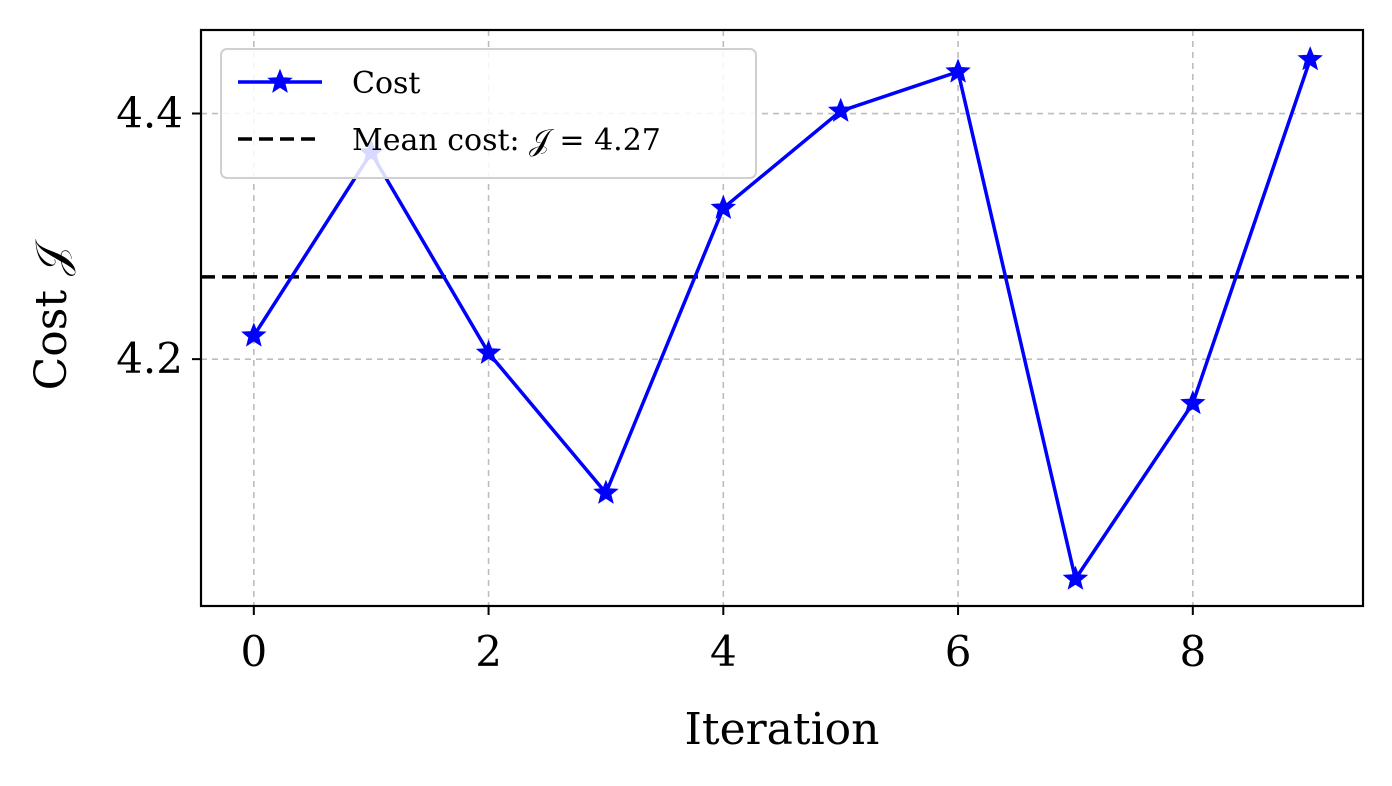  Describe the element at coordinates (386, 83) in the screenshot. I see `legend-cost-label: Cost` at that location.